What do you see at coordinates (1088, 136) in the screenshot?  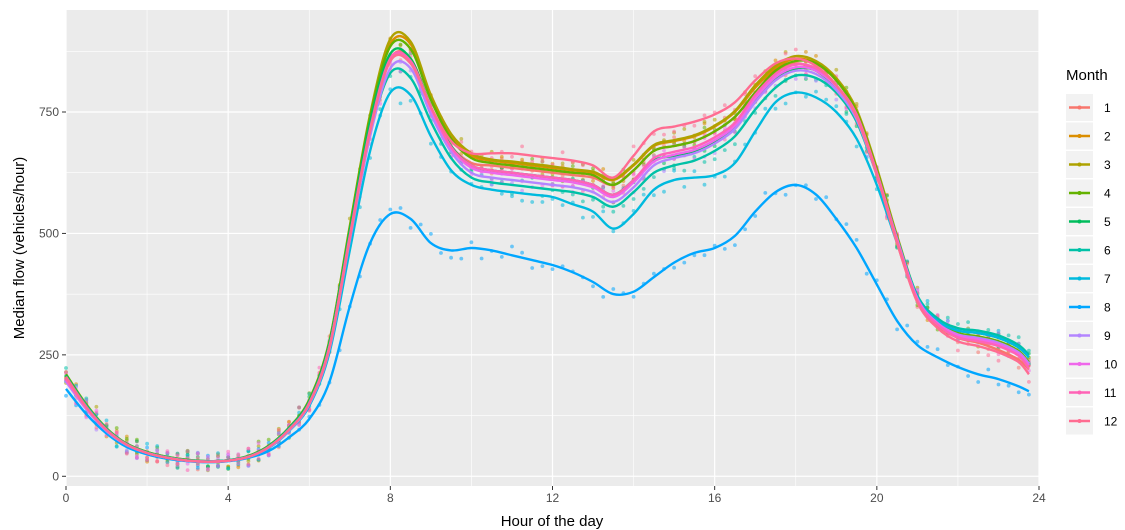 I see `legend-item-month-2: 2` at bounding box center [1088, 136].